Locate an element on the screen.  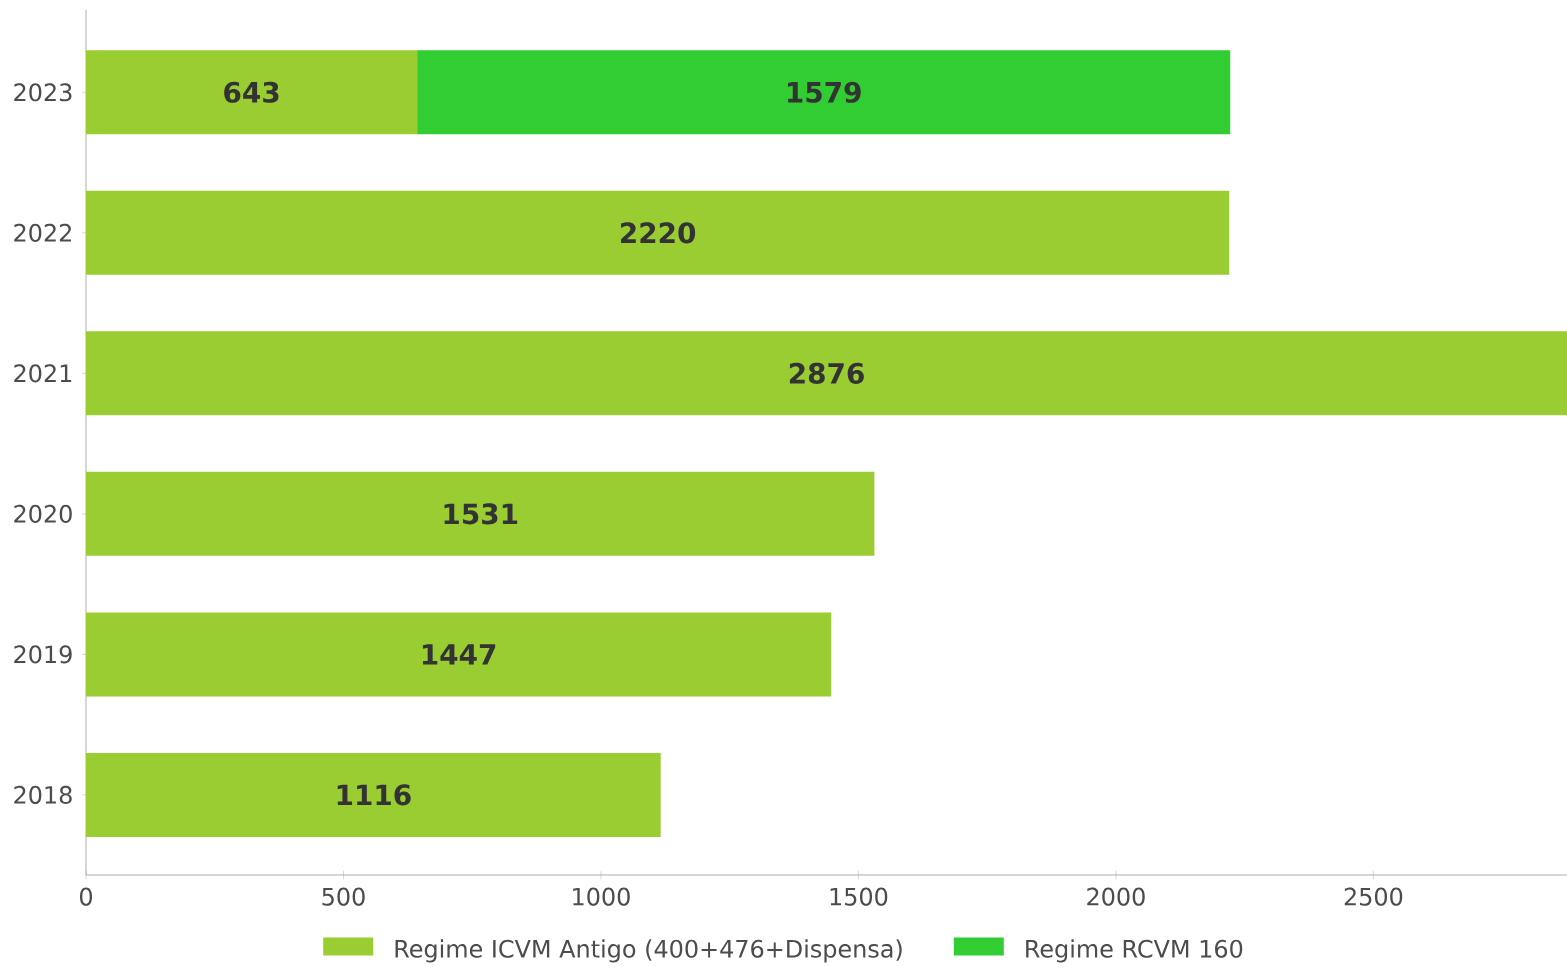
x-tick-label: 1000 is located at coordinates (601, 896).